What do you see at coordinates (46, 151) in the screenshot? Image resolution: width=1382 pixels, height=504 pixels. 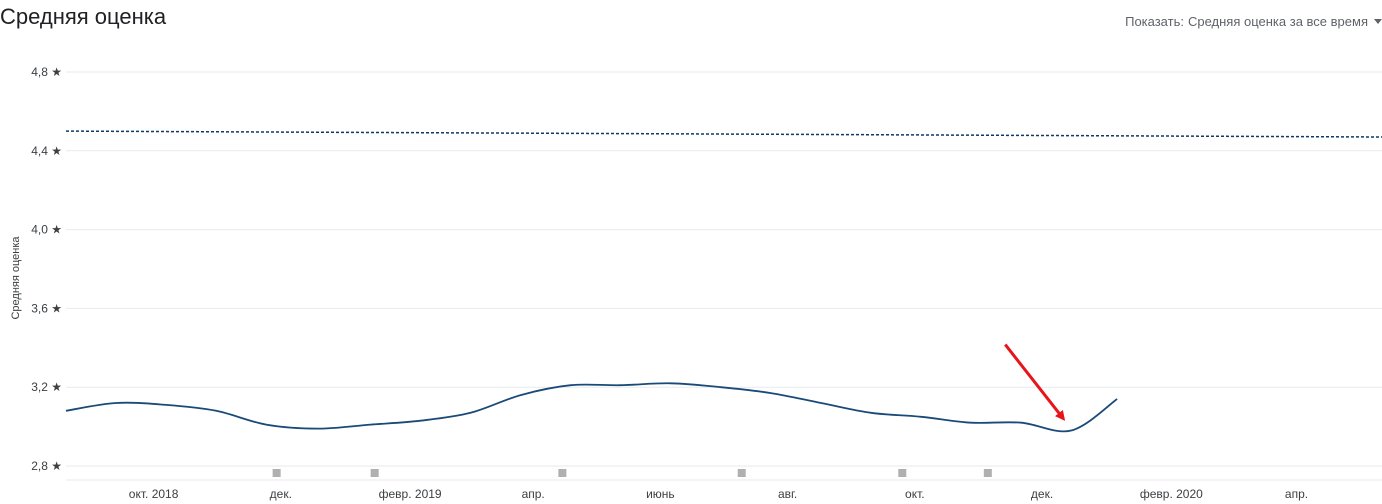 I see `y-tick-label: 4,4 ★` at bounding box center [46, 151].